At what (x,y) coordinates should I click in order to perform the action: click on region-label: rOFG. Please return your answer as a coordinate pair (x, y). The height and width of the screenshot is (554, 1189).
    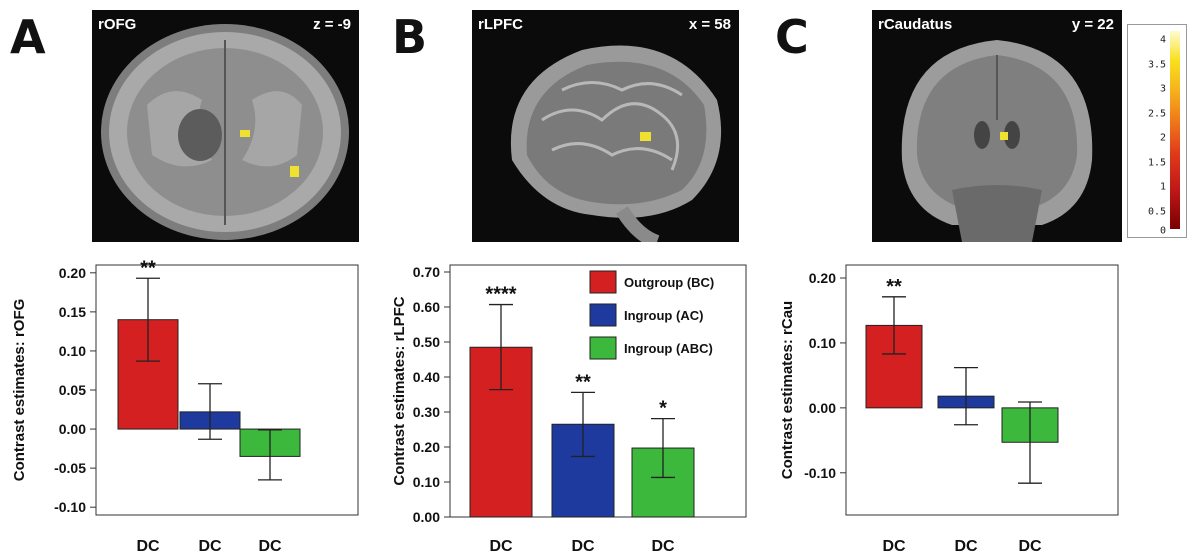
    Looking at the image, I should click on (117, 24).